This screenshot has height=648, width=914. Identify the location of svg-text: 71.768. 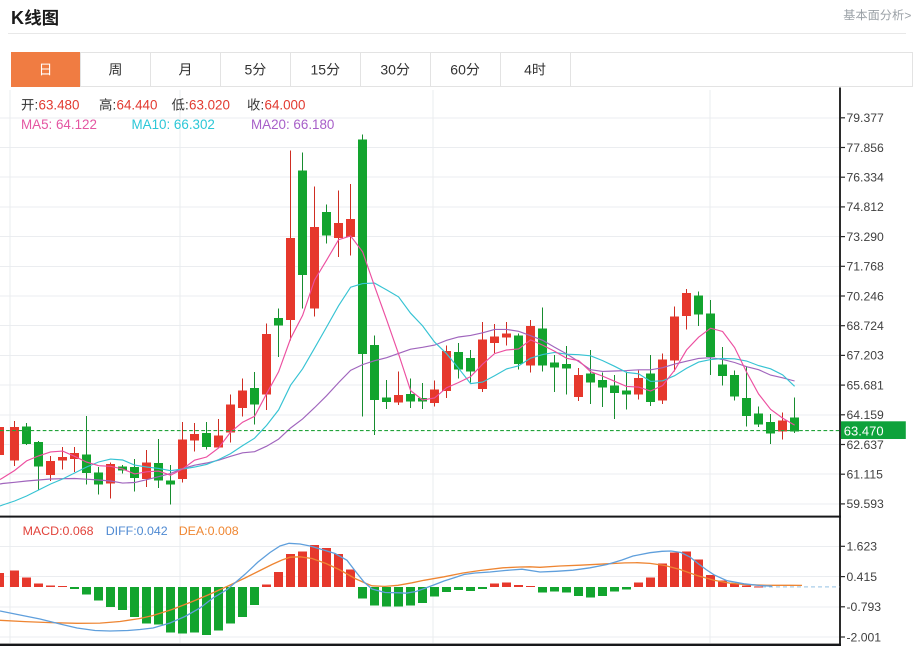
(865, 267).